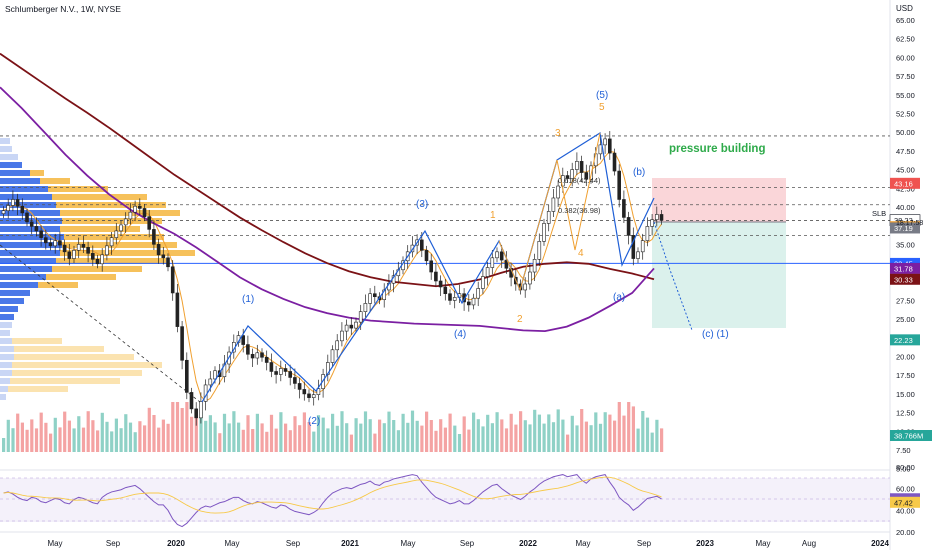 The height and width of the screenshot is (550, 932). Describe the element at coordinates (905, 300) in the screenshot. I see `price-tick: 27.50` at that location.